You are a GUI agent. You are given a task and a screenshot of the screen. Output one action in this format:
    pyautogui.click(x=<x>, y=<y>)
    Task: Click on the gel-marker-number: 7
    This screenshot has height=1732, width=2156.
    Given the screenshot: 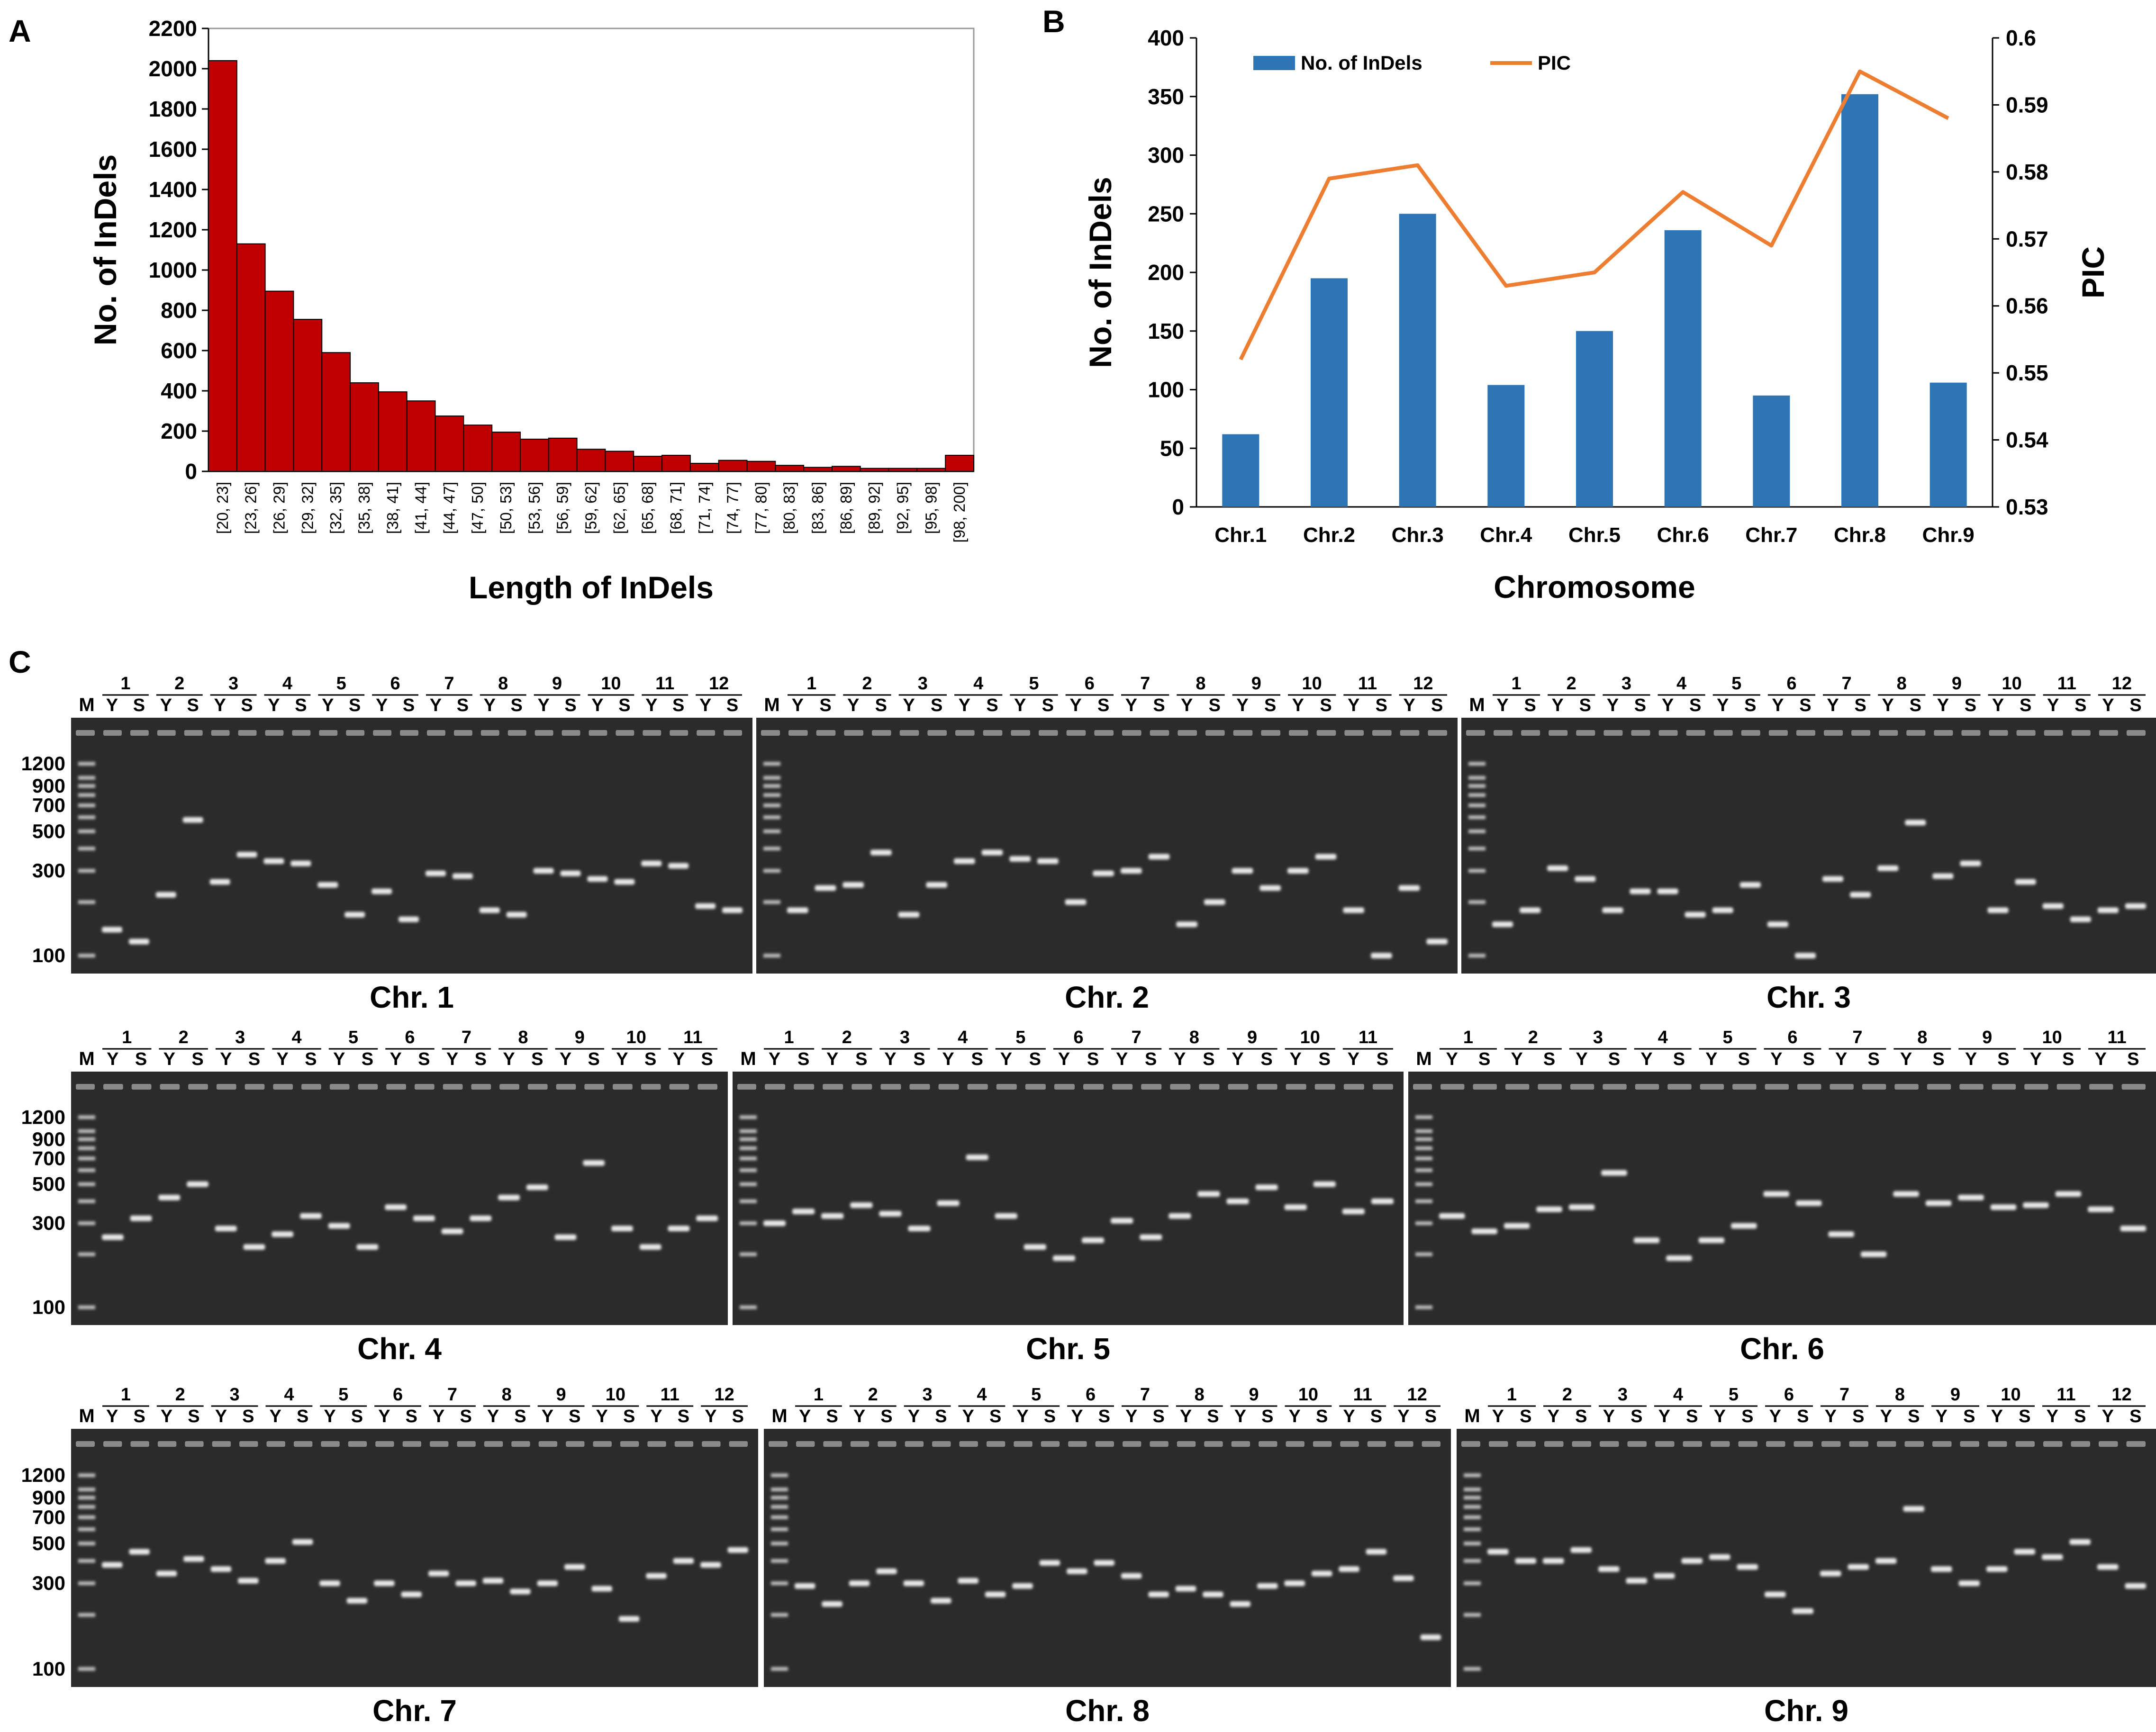 What is the action you would take?
    pyautogui.click(x=1847, y=684)
    